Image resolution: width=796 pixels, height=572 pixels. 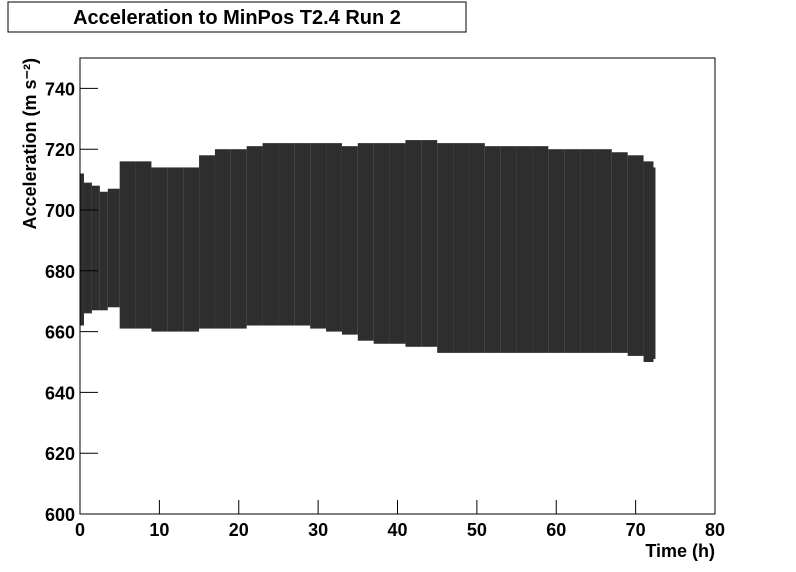 What do you see at coordinates (60, 454) in the screenshot?
I see `y-tick-label: 620` at bounding box center [60, 454].